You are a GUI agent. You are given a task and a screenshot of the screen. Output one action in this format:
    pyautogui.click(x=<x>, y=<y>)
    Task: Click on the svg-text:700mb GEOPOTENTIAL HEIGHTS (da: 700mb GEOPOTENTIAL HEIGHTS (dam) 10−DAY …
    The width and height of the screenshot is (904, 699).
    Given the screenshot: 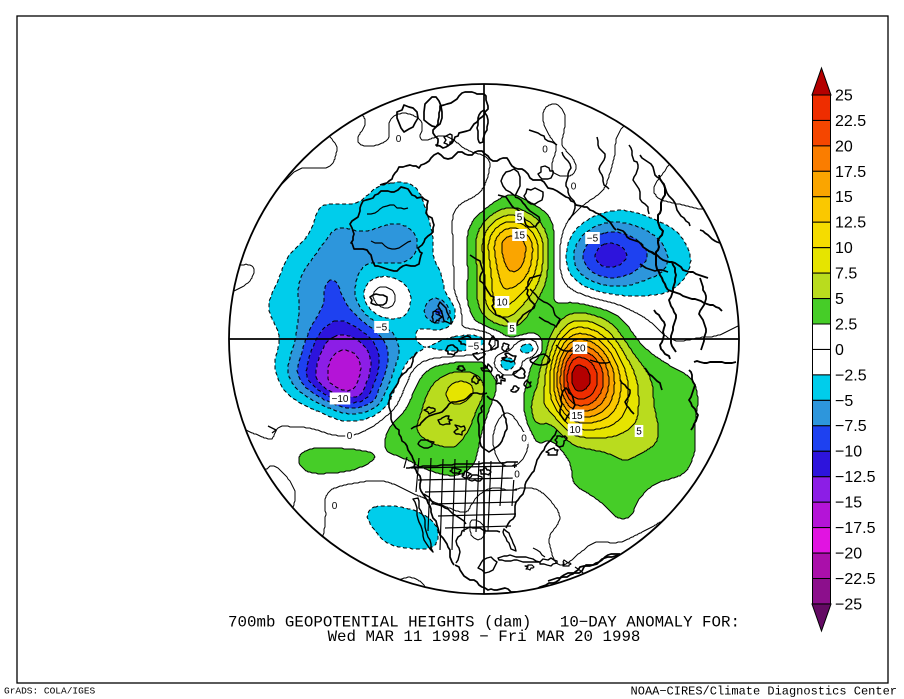 What is the action you would take?
    pyautogui.click(x=484, y=623)
    